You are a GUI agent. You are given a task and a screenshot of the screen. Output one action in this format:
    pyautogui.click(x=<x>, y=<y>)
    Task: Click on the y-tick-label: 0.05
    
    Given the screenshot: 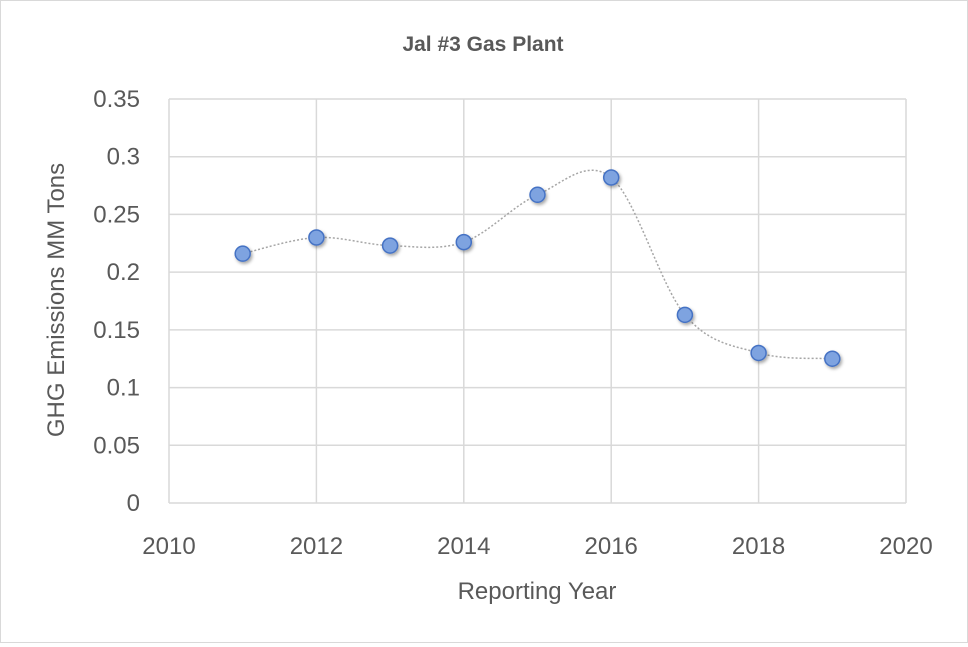 What is the action you would take?
    pyautogui.click(x=116, y=445)
    